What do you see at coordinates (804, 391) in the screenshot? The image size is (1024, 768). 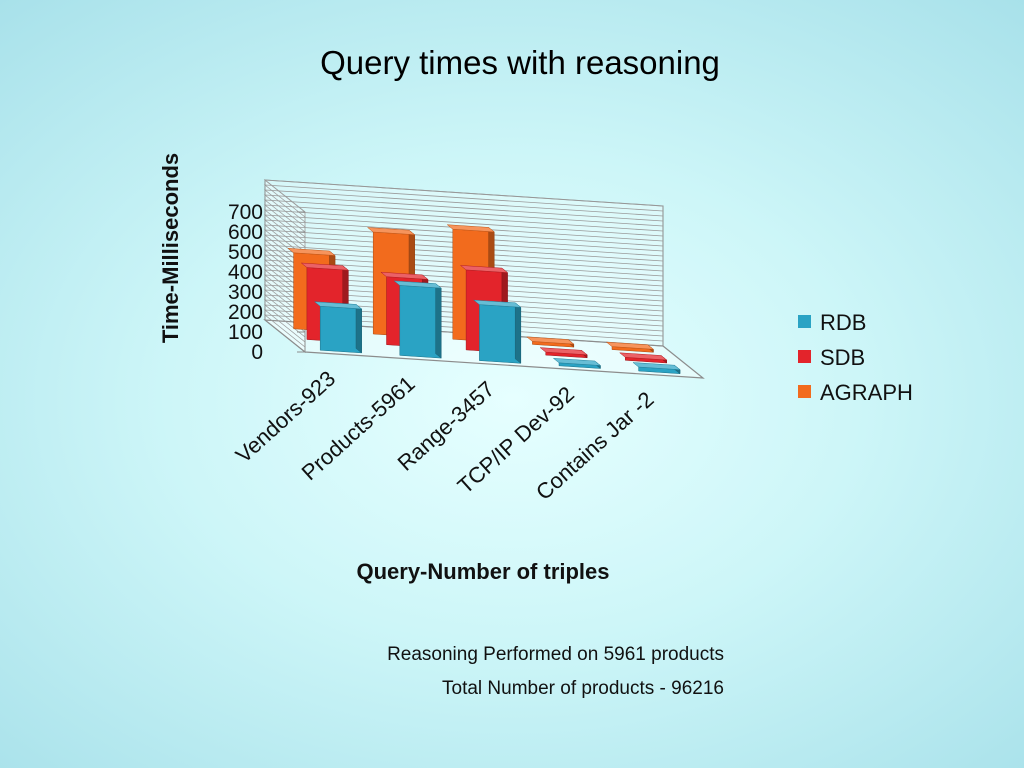 I see `legend-swatch-agraph` at bounding box center [804, 391].